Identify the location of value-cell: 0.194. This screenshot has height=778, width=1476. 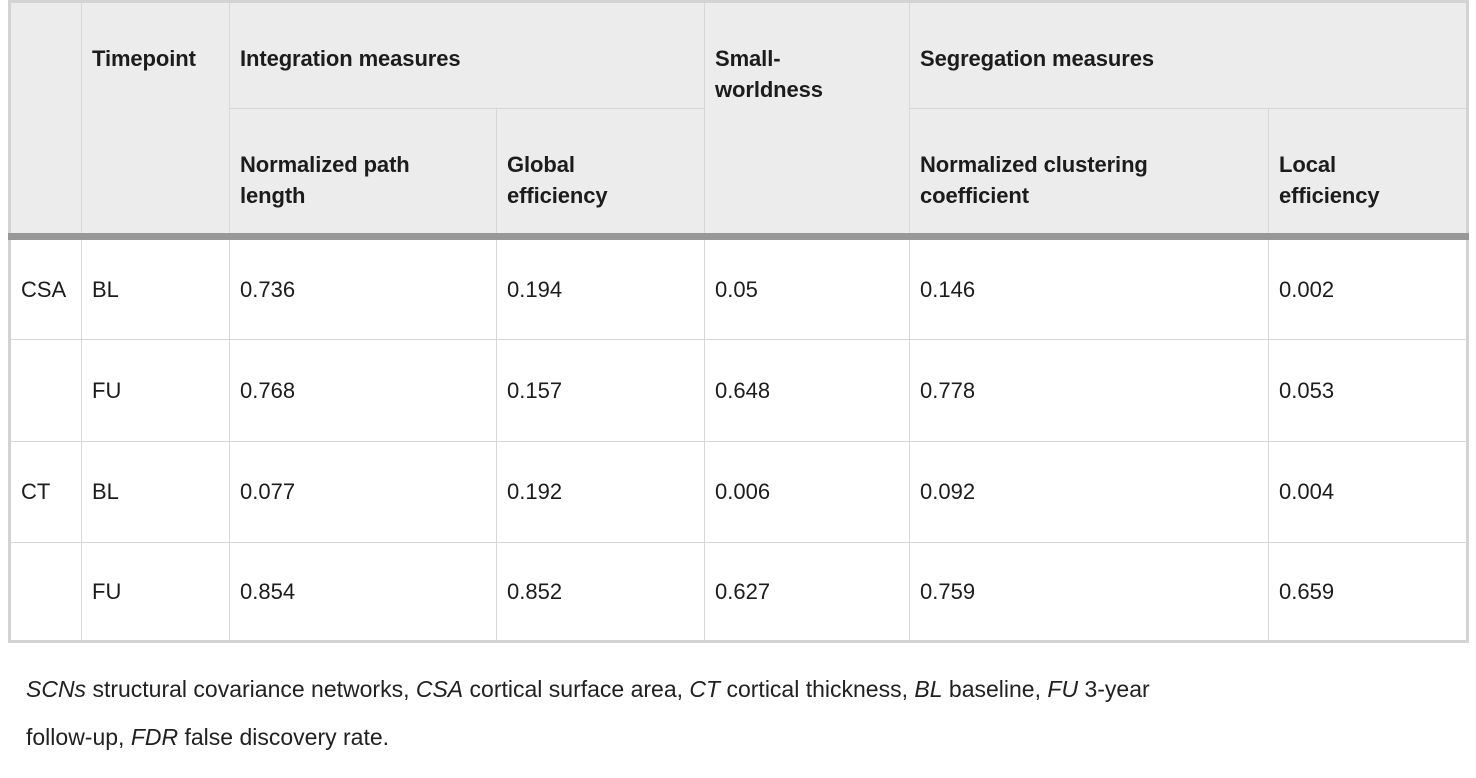
(600, 288).